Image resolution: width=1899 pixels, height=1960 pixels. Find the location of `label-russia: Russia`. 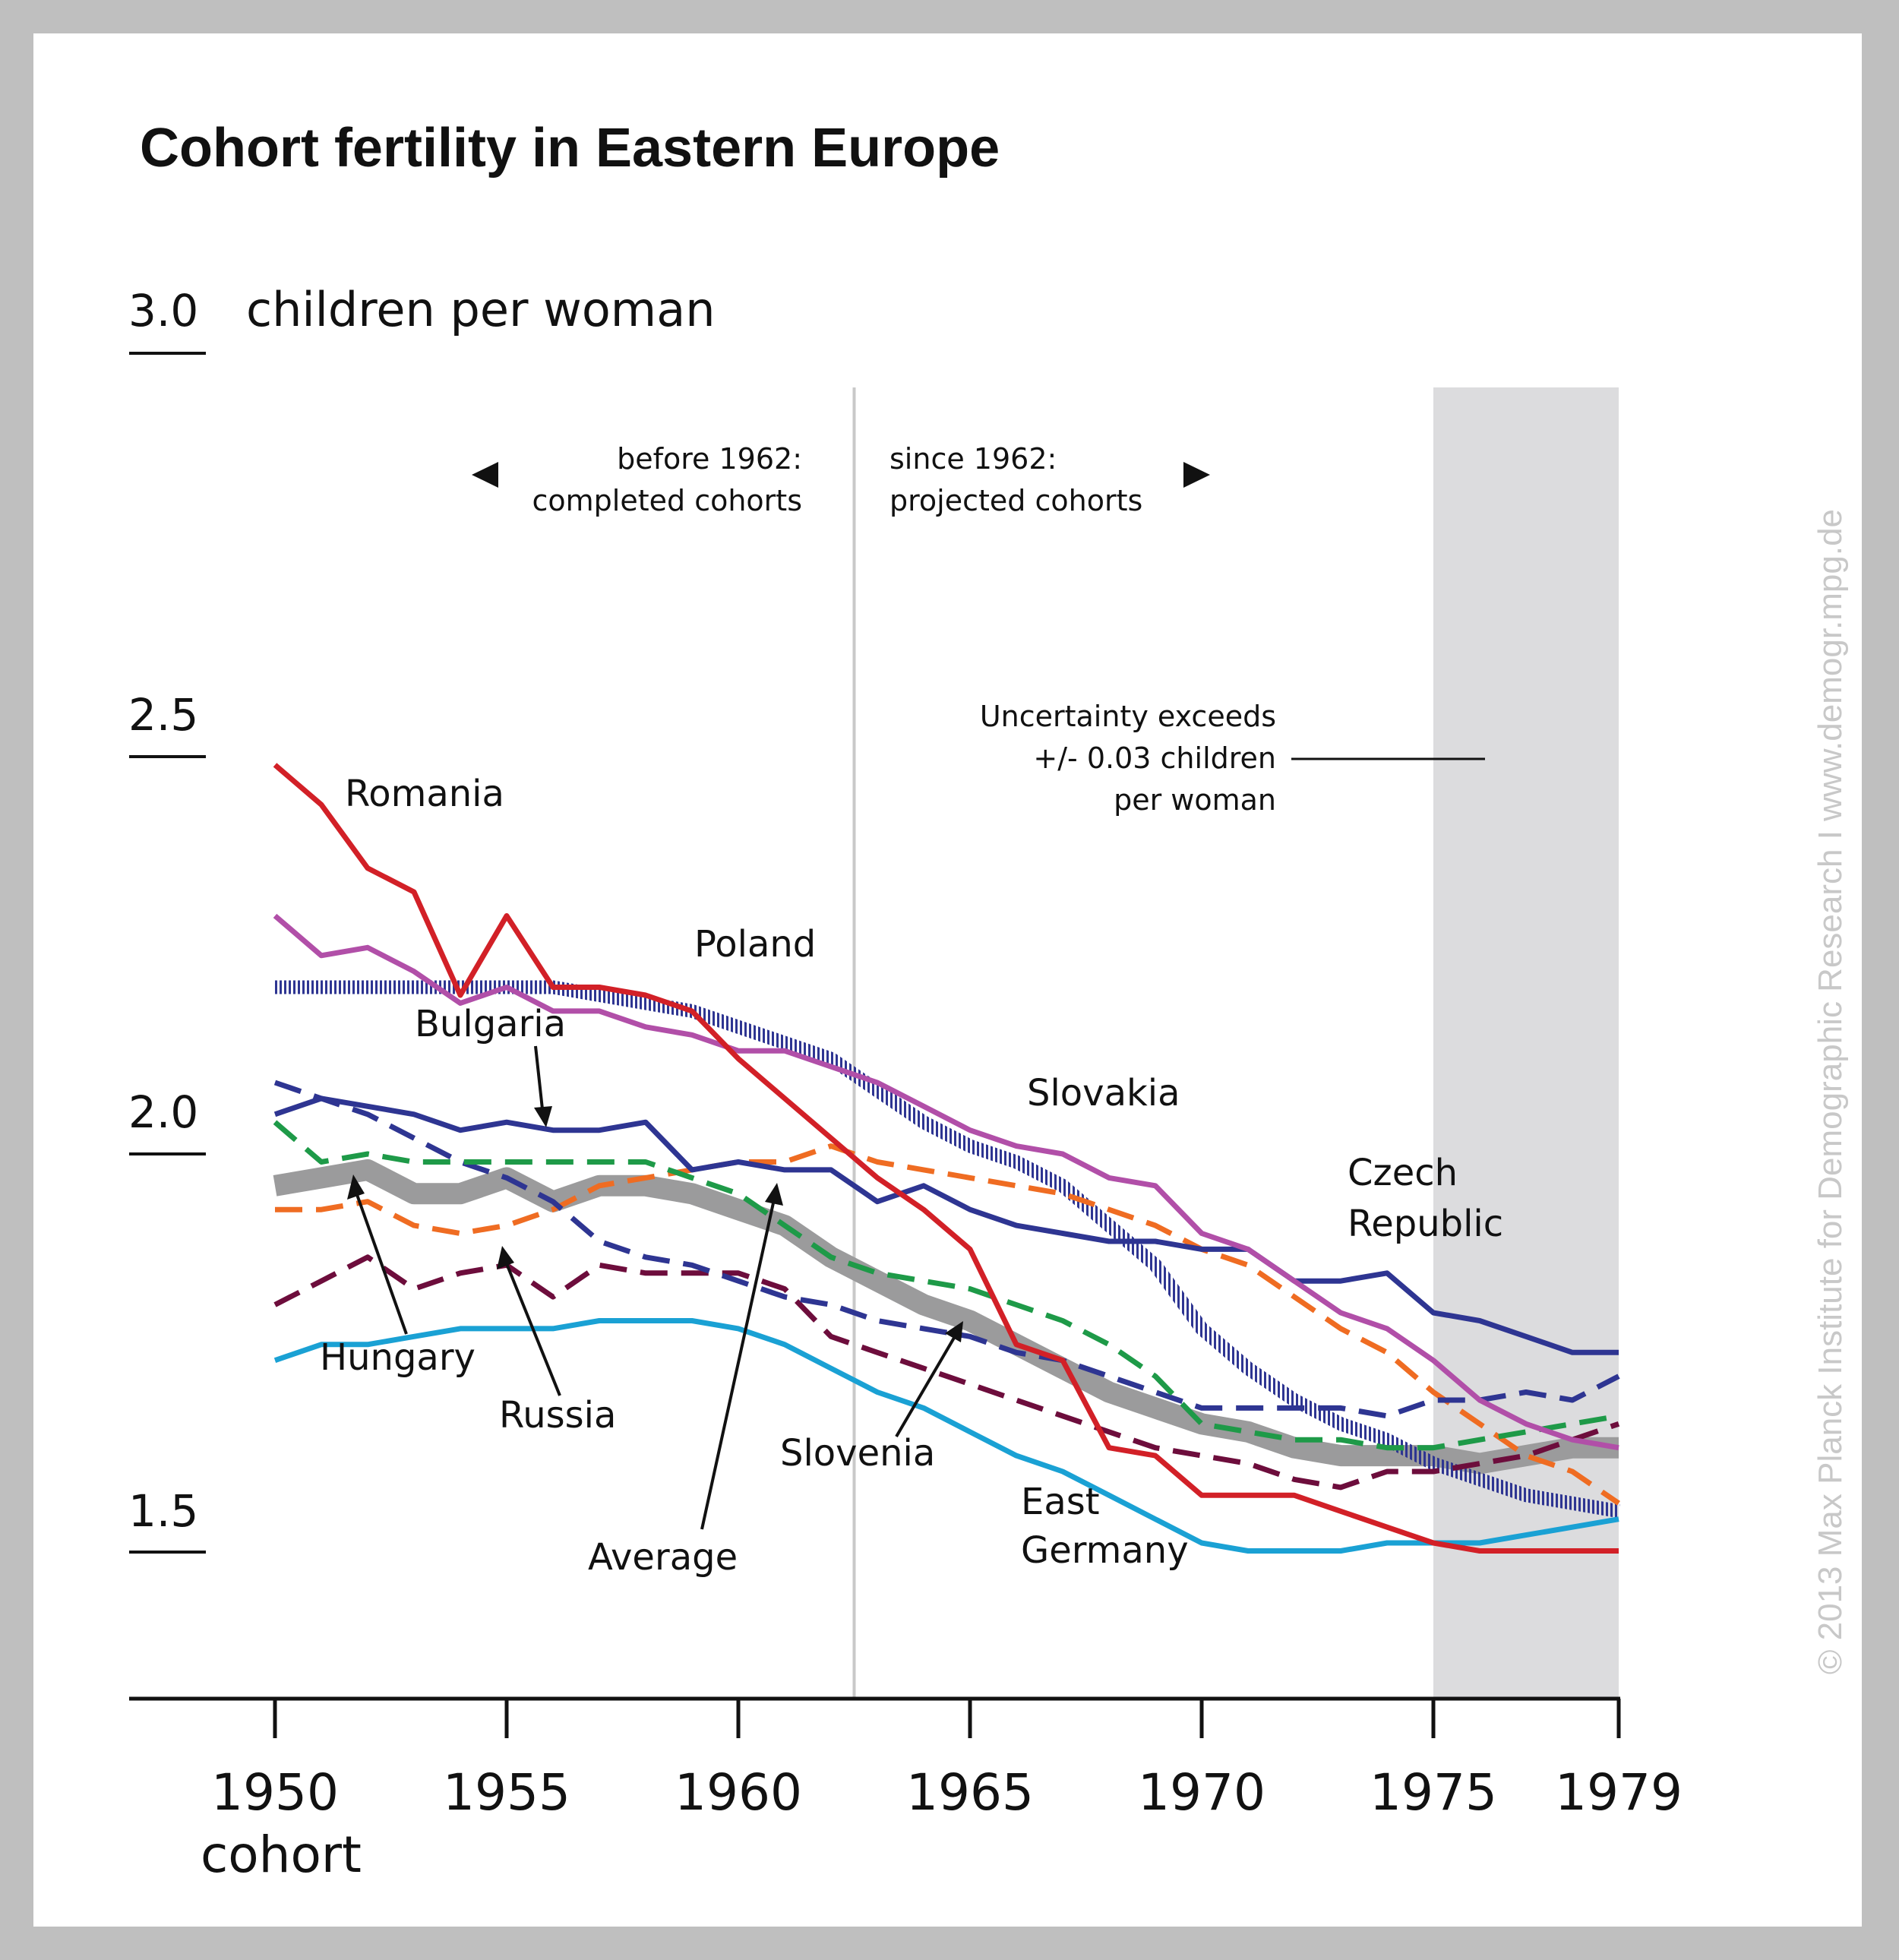

label-russia: Russia is located at coordinates (558, 1416).